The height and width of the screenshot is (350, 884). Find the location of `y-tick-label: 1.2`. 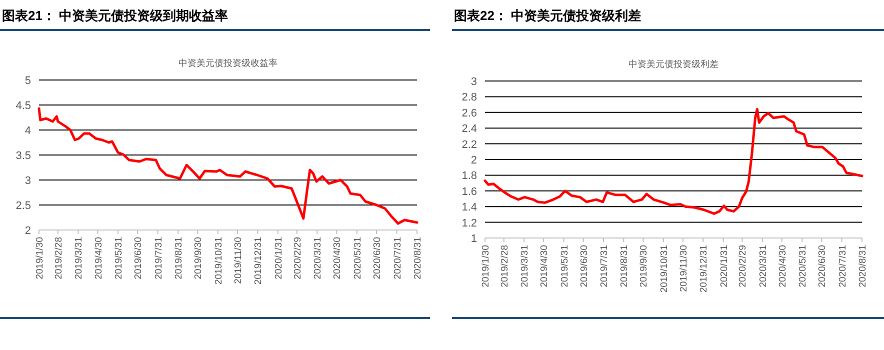

y-tick-label: 1.2 is located at coordinates (469, 223).